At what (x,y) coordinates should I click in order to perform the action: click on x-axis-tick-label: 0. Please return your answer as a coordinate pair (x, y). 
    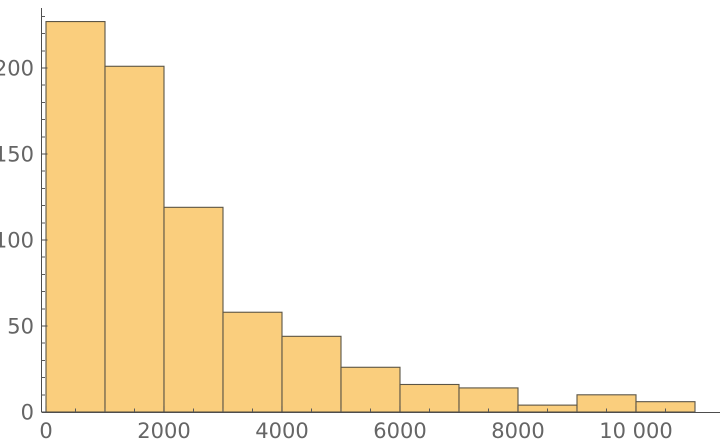
    Looking at the image, I should click on (45, 431).